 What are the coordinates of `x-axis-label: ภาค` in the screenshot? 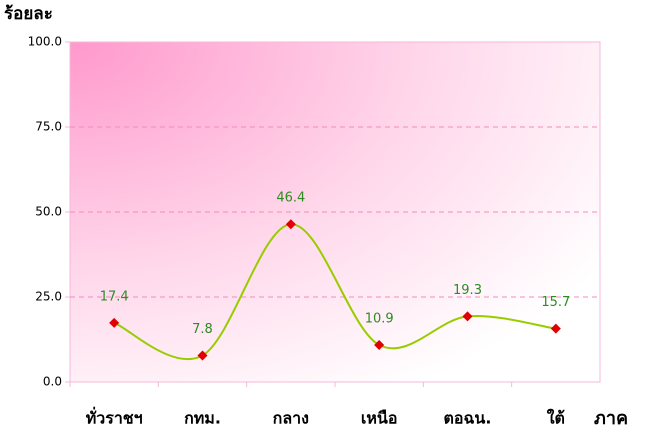 It's located at (611, 418).